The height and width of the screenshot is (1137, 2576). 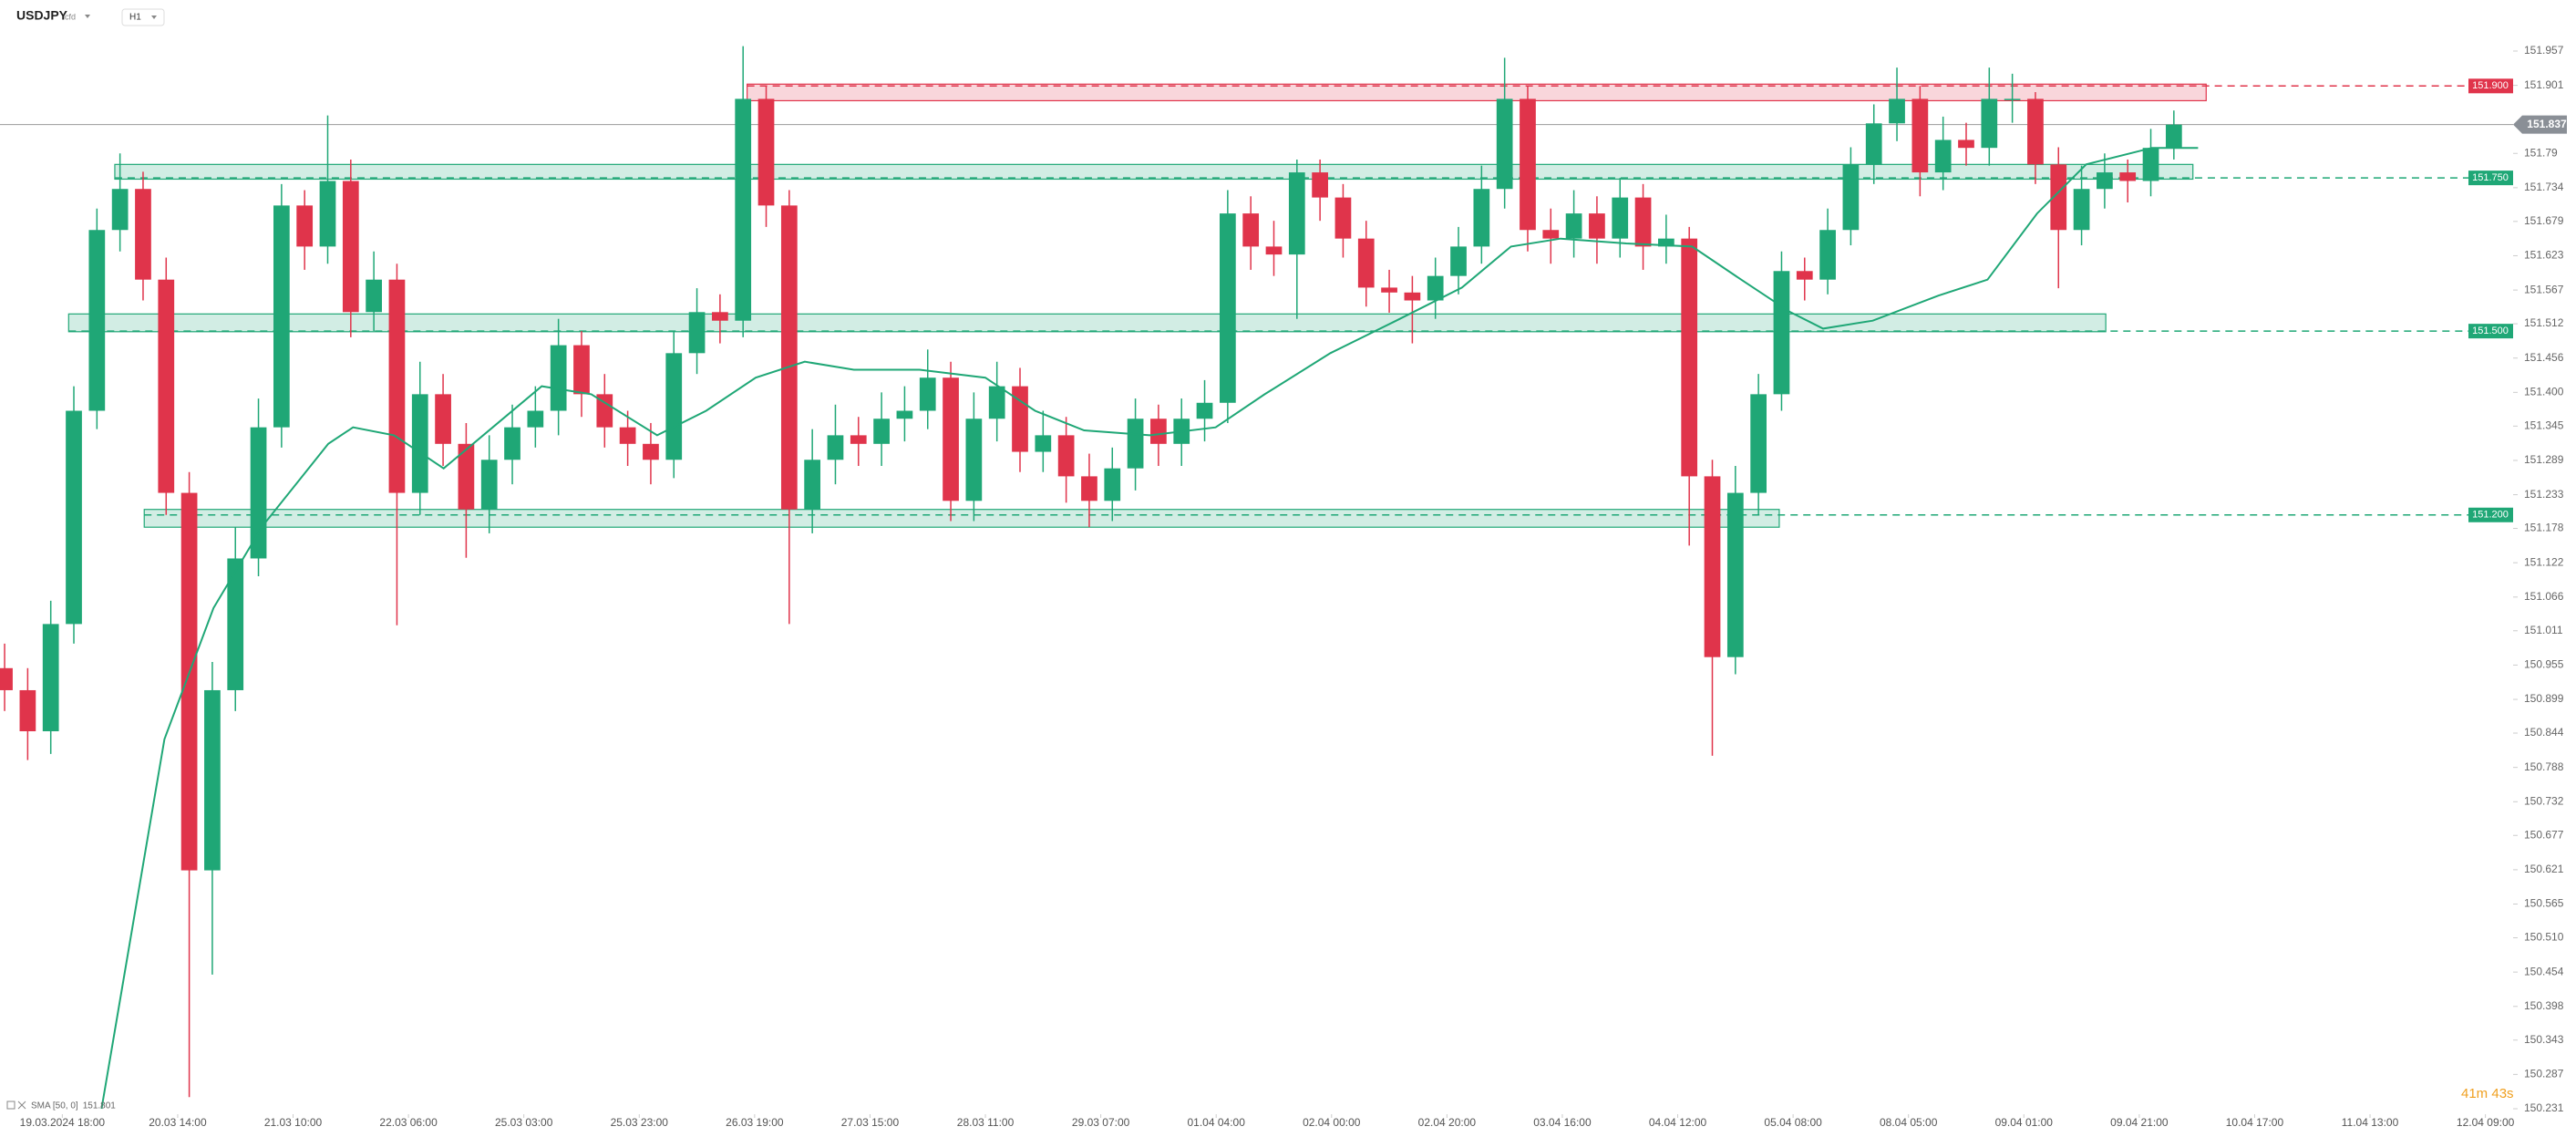 What do you see at coordinates (408, 1122) in the screenshot?
I see `x-tick-label: 22.03 06:00` at bounding box center [408, 1122].